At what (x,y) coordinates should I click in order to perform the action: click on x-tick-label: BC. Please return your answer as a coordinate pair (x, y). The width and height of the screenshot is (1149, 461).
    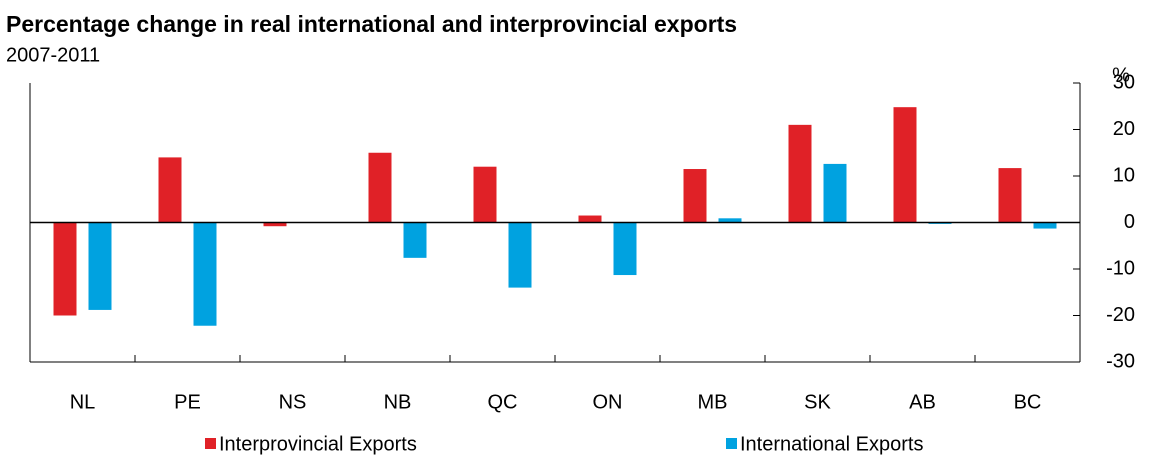
    Looking at the image, I should click on (1028, 402).